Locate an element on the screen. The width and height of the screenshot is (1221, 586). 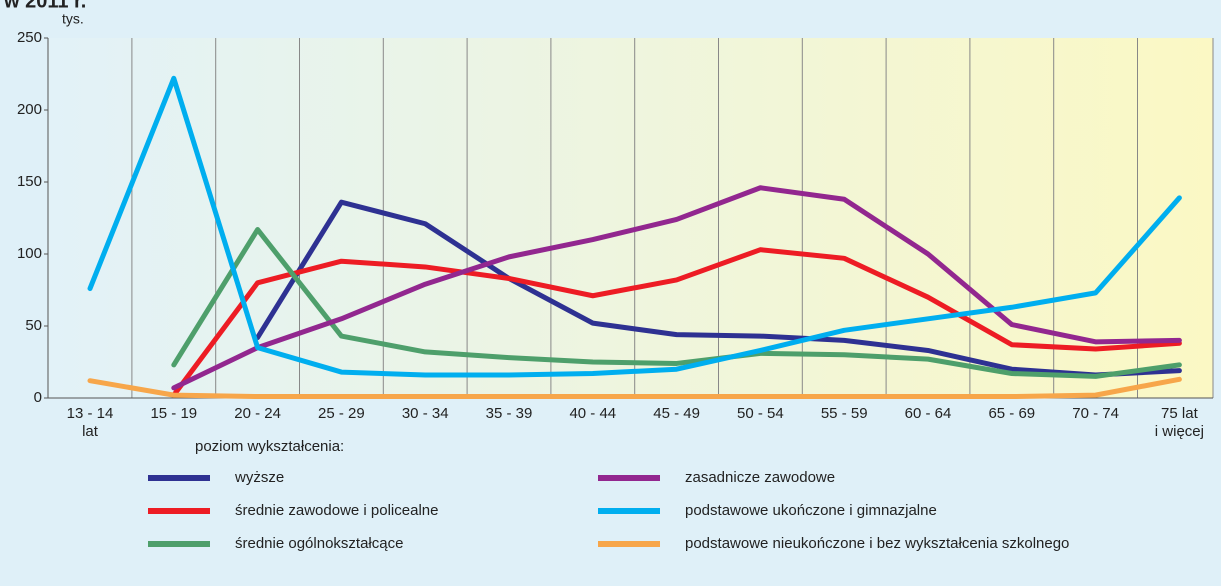
legend-label: wyższe is located at coordinates (259, 477).